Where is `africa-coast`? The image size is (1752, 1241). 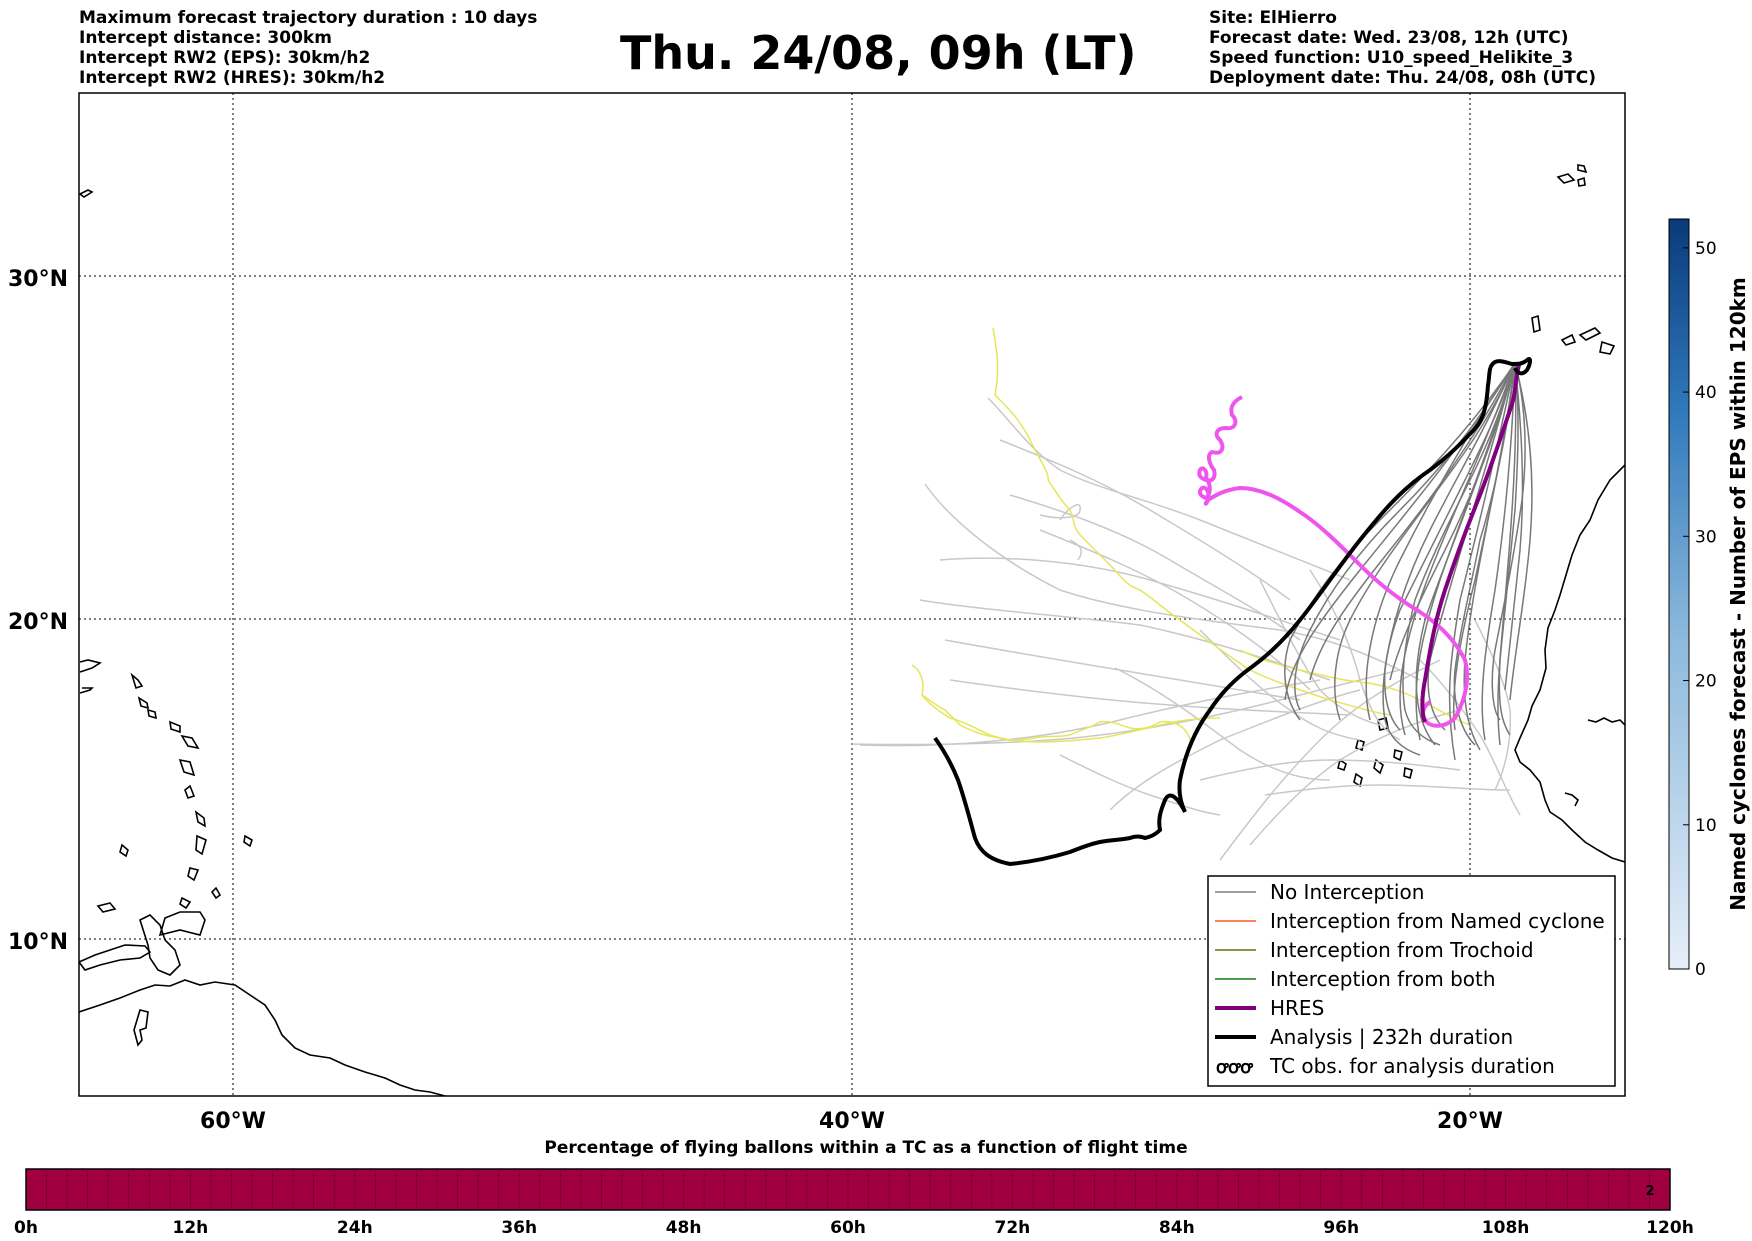 africa-coast is located at coordinates (1569, 663).